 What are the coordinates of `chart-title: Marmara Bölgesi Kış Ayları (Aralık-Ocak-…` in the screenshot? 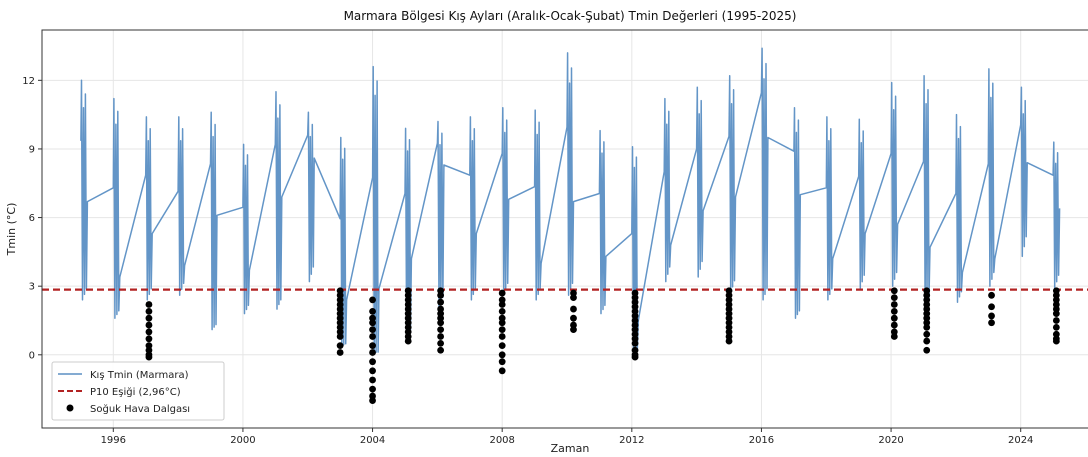 It's located at (570, 16).